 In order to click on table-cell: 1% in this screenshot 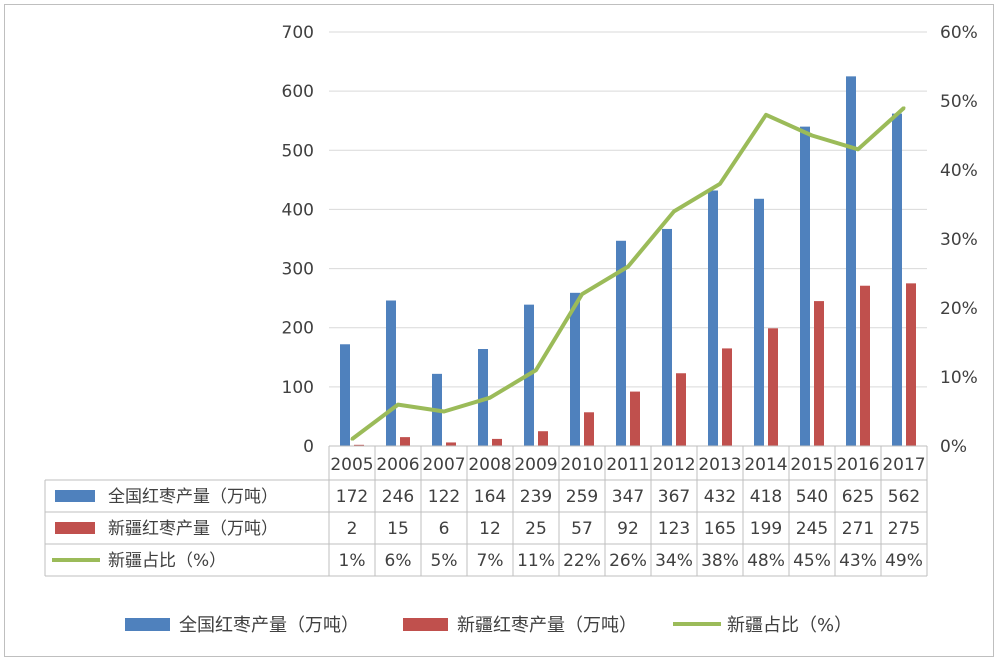, I will do `click(352, 561)`.